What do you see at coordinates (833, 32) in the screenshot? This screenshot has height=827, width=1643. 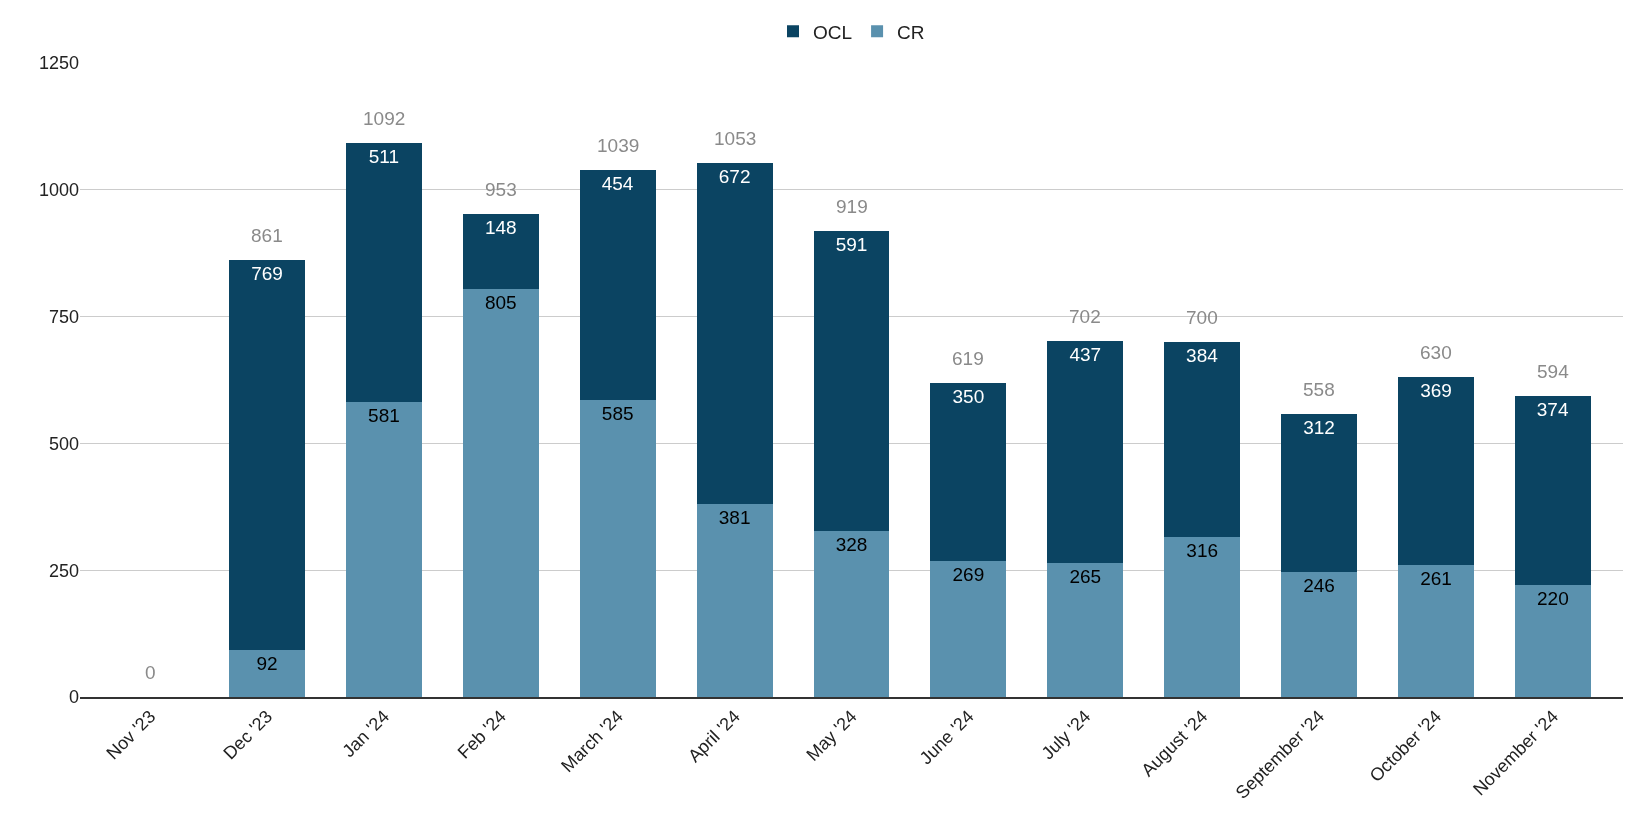 I see `legend-label: OCL` at bounding box center [833, 32].